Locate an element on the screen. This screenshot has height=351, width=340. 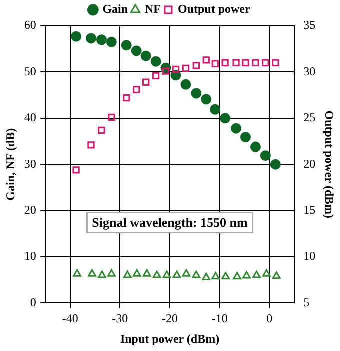
y2-tick-label: 10 is located at coordinates (310, 256).